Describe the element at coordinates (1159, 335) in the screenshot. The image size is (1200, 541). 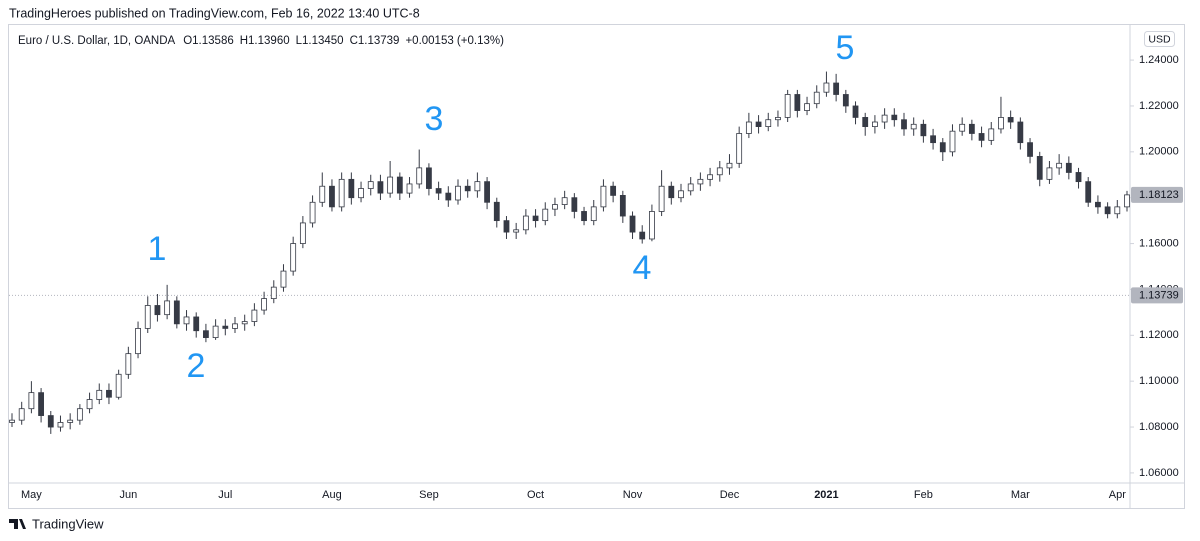
I see `y-tick-label: 1.12000` at that location.